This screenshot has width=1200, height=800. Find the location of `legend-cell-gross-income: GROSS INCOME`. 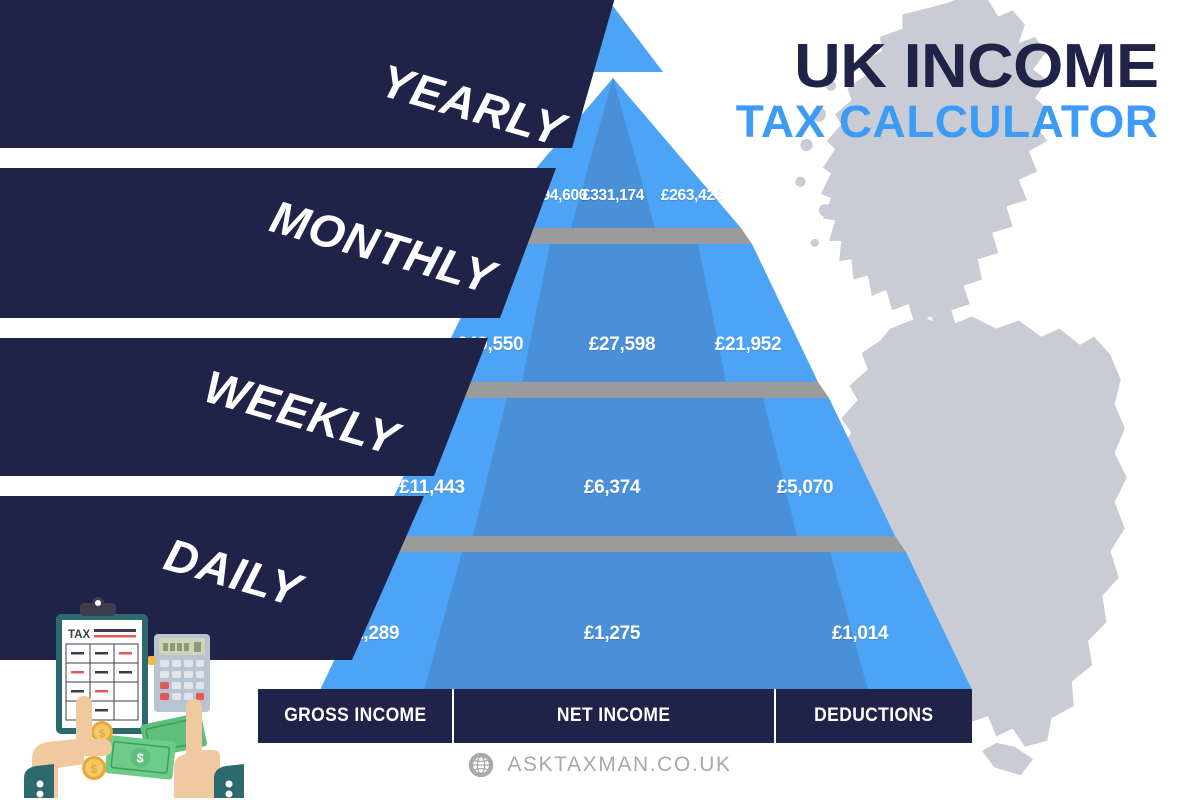

legend-cell-gross-income: GROSS INCOME is located at coordinates (356, 716).